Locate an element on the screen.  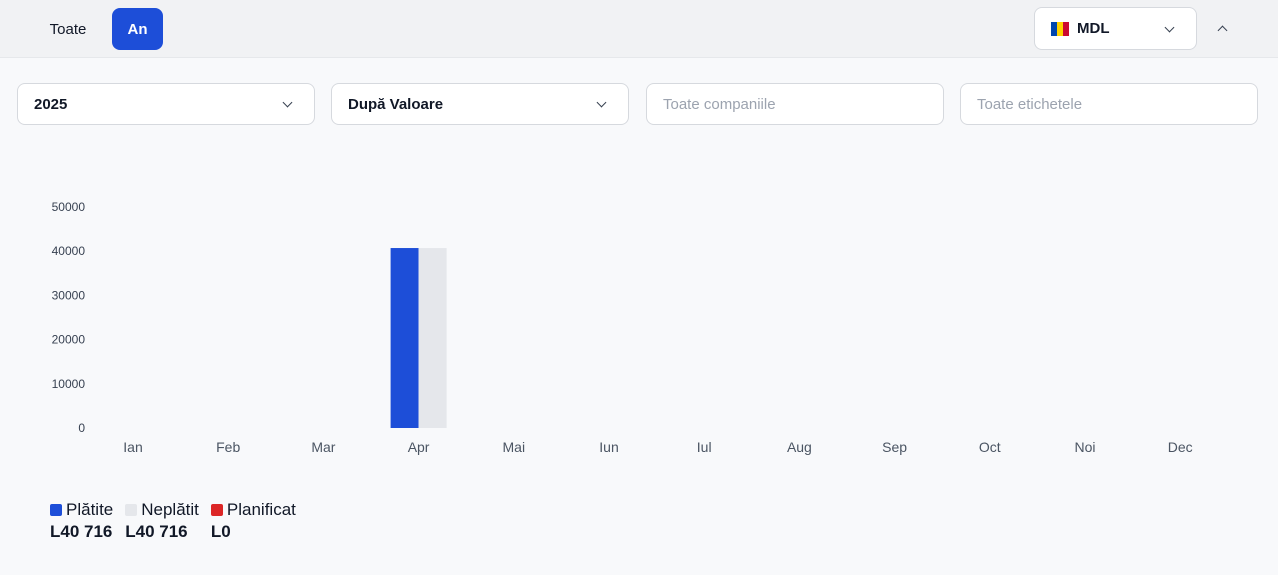
y-tick-label: 40000 is located at coordinates (69, 251).